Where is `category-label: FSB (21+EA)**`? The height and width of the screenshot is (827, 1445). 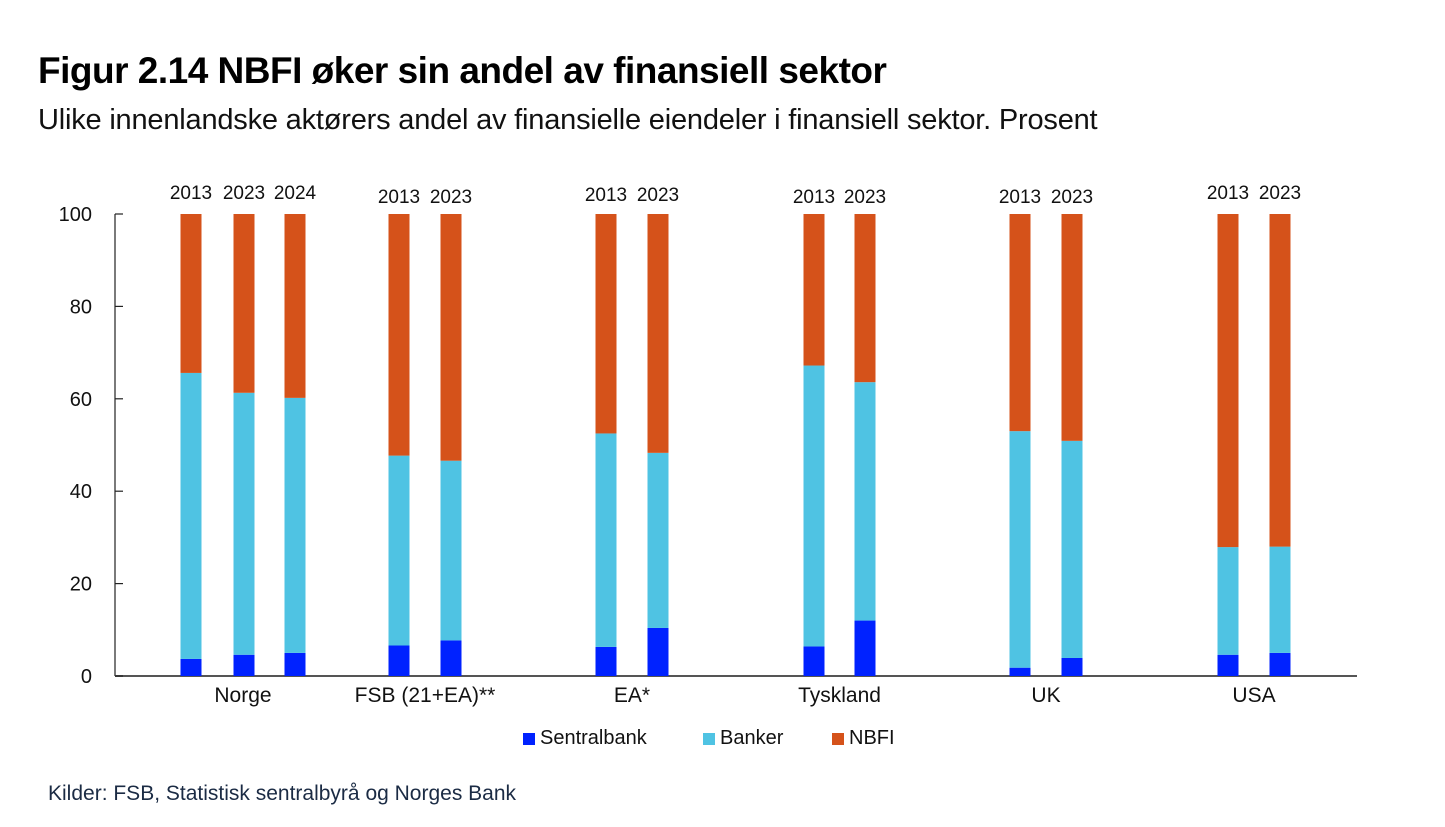 category-label: FSB (21+EA)** is located at coordinates (425, 695).